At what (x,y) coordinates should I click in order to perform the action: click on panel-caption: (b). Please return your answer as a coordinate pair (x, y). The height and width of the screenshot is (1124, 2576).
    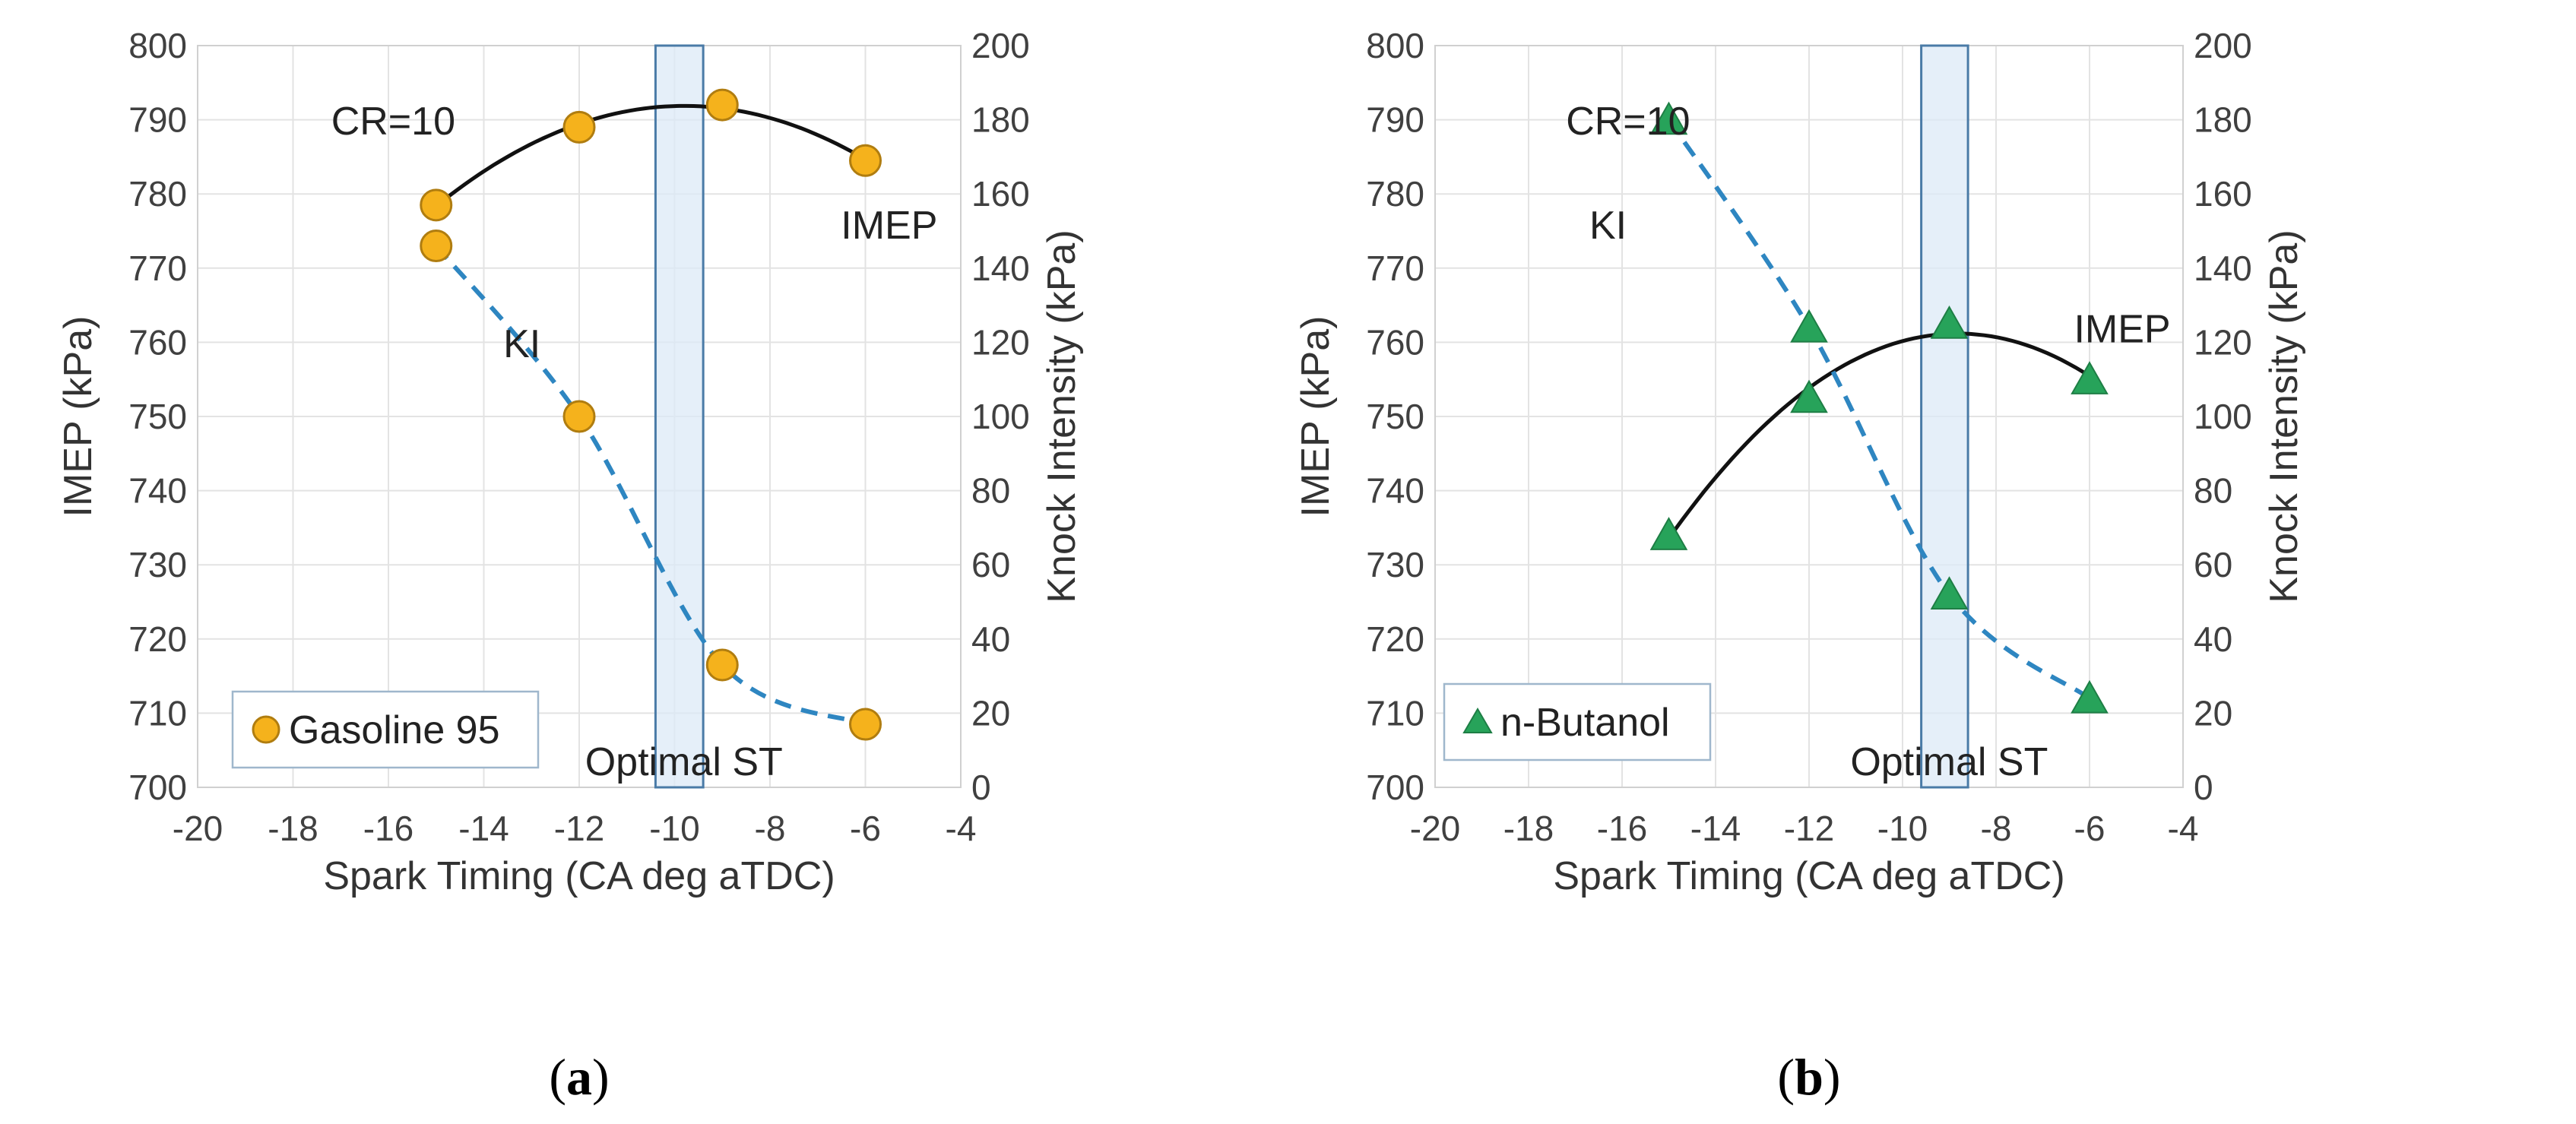
    Looking at the image, I should click on (1809, 1077).